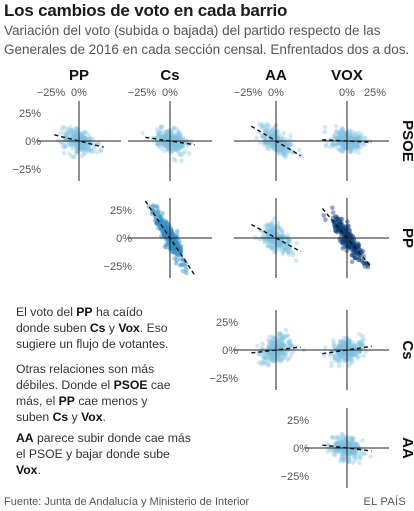 This screenshot has height=511, width=414. What do you see at coordinates (118, 267) in the screenshot?
I see `y-tick-label: −25%` at bounding box center [118, 267].